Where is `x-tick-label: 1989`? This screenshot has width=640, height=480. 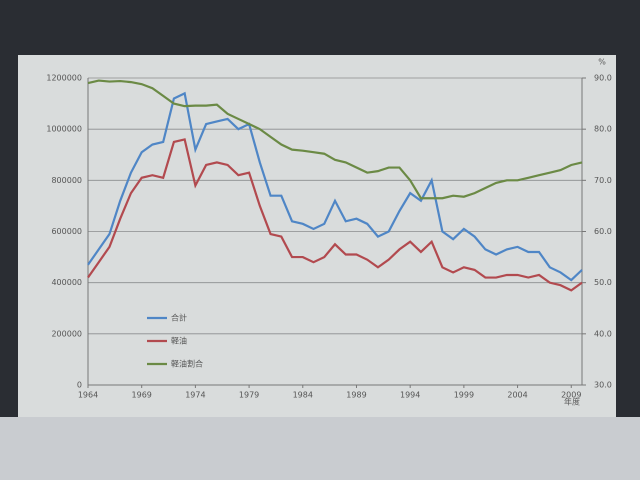 x-tick-label: 1989 is located at coordinates (356, 395).